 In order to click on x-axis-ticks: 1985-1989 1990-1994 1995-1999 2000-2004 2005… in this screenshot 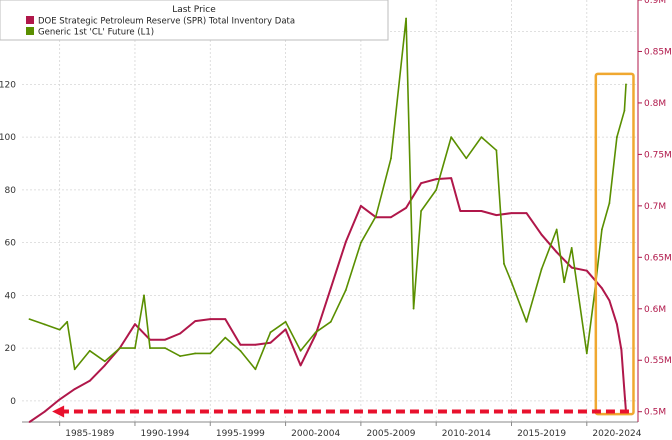, I will do `click(350, 430)`.